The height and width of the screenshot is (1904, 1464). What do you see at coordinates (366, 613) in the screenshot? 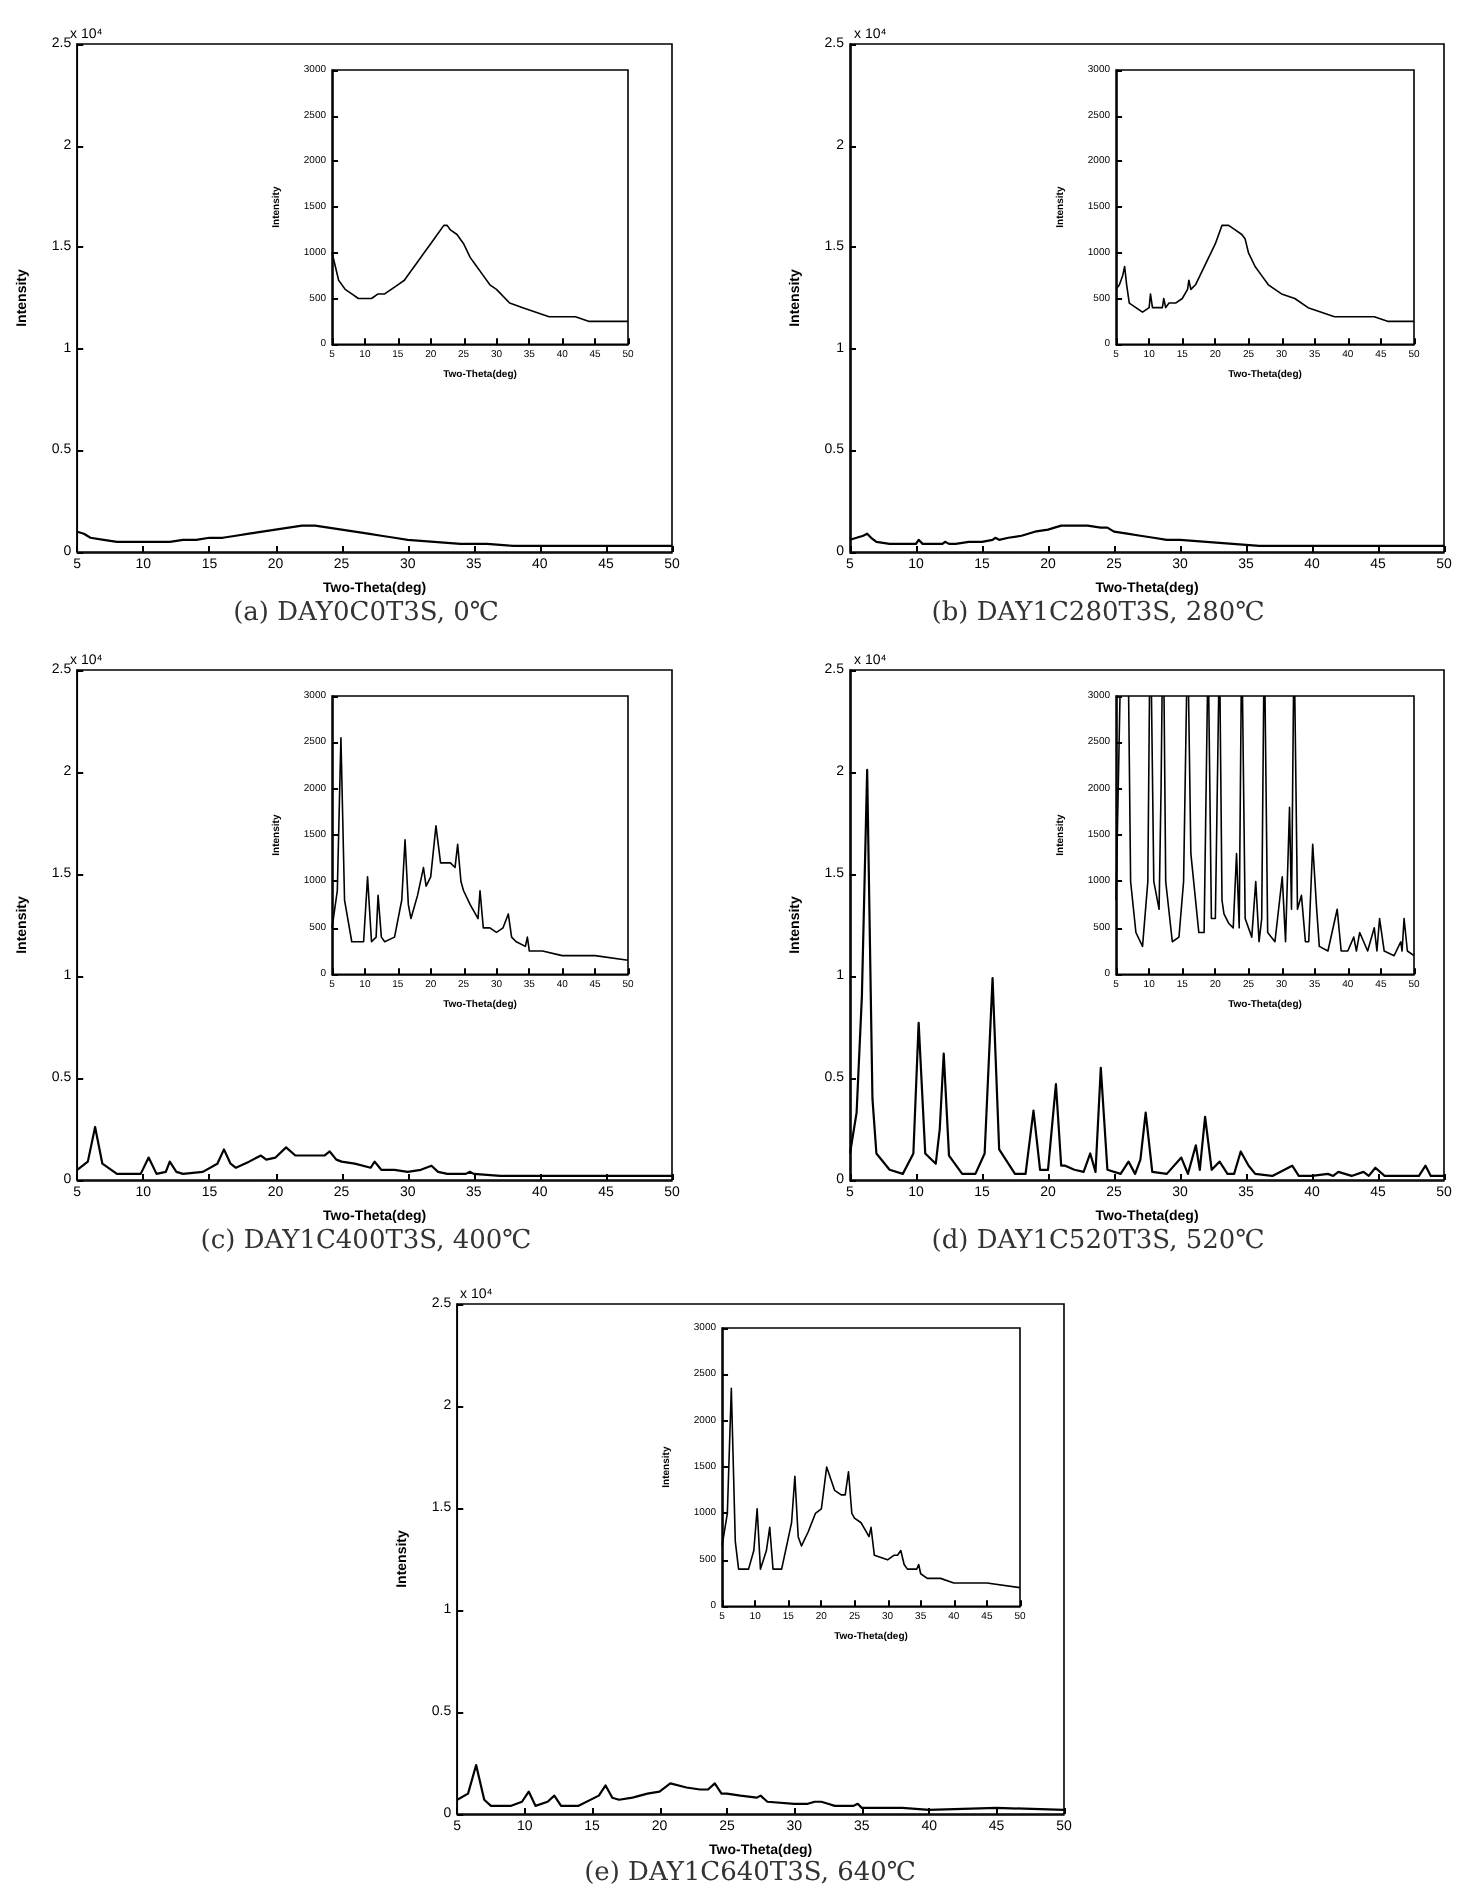
I see `text: (a) DAY0C0T3S, 0℃` at bounding box center [366, 613].